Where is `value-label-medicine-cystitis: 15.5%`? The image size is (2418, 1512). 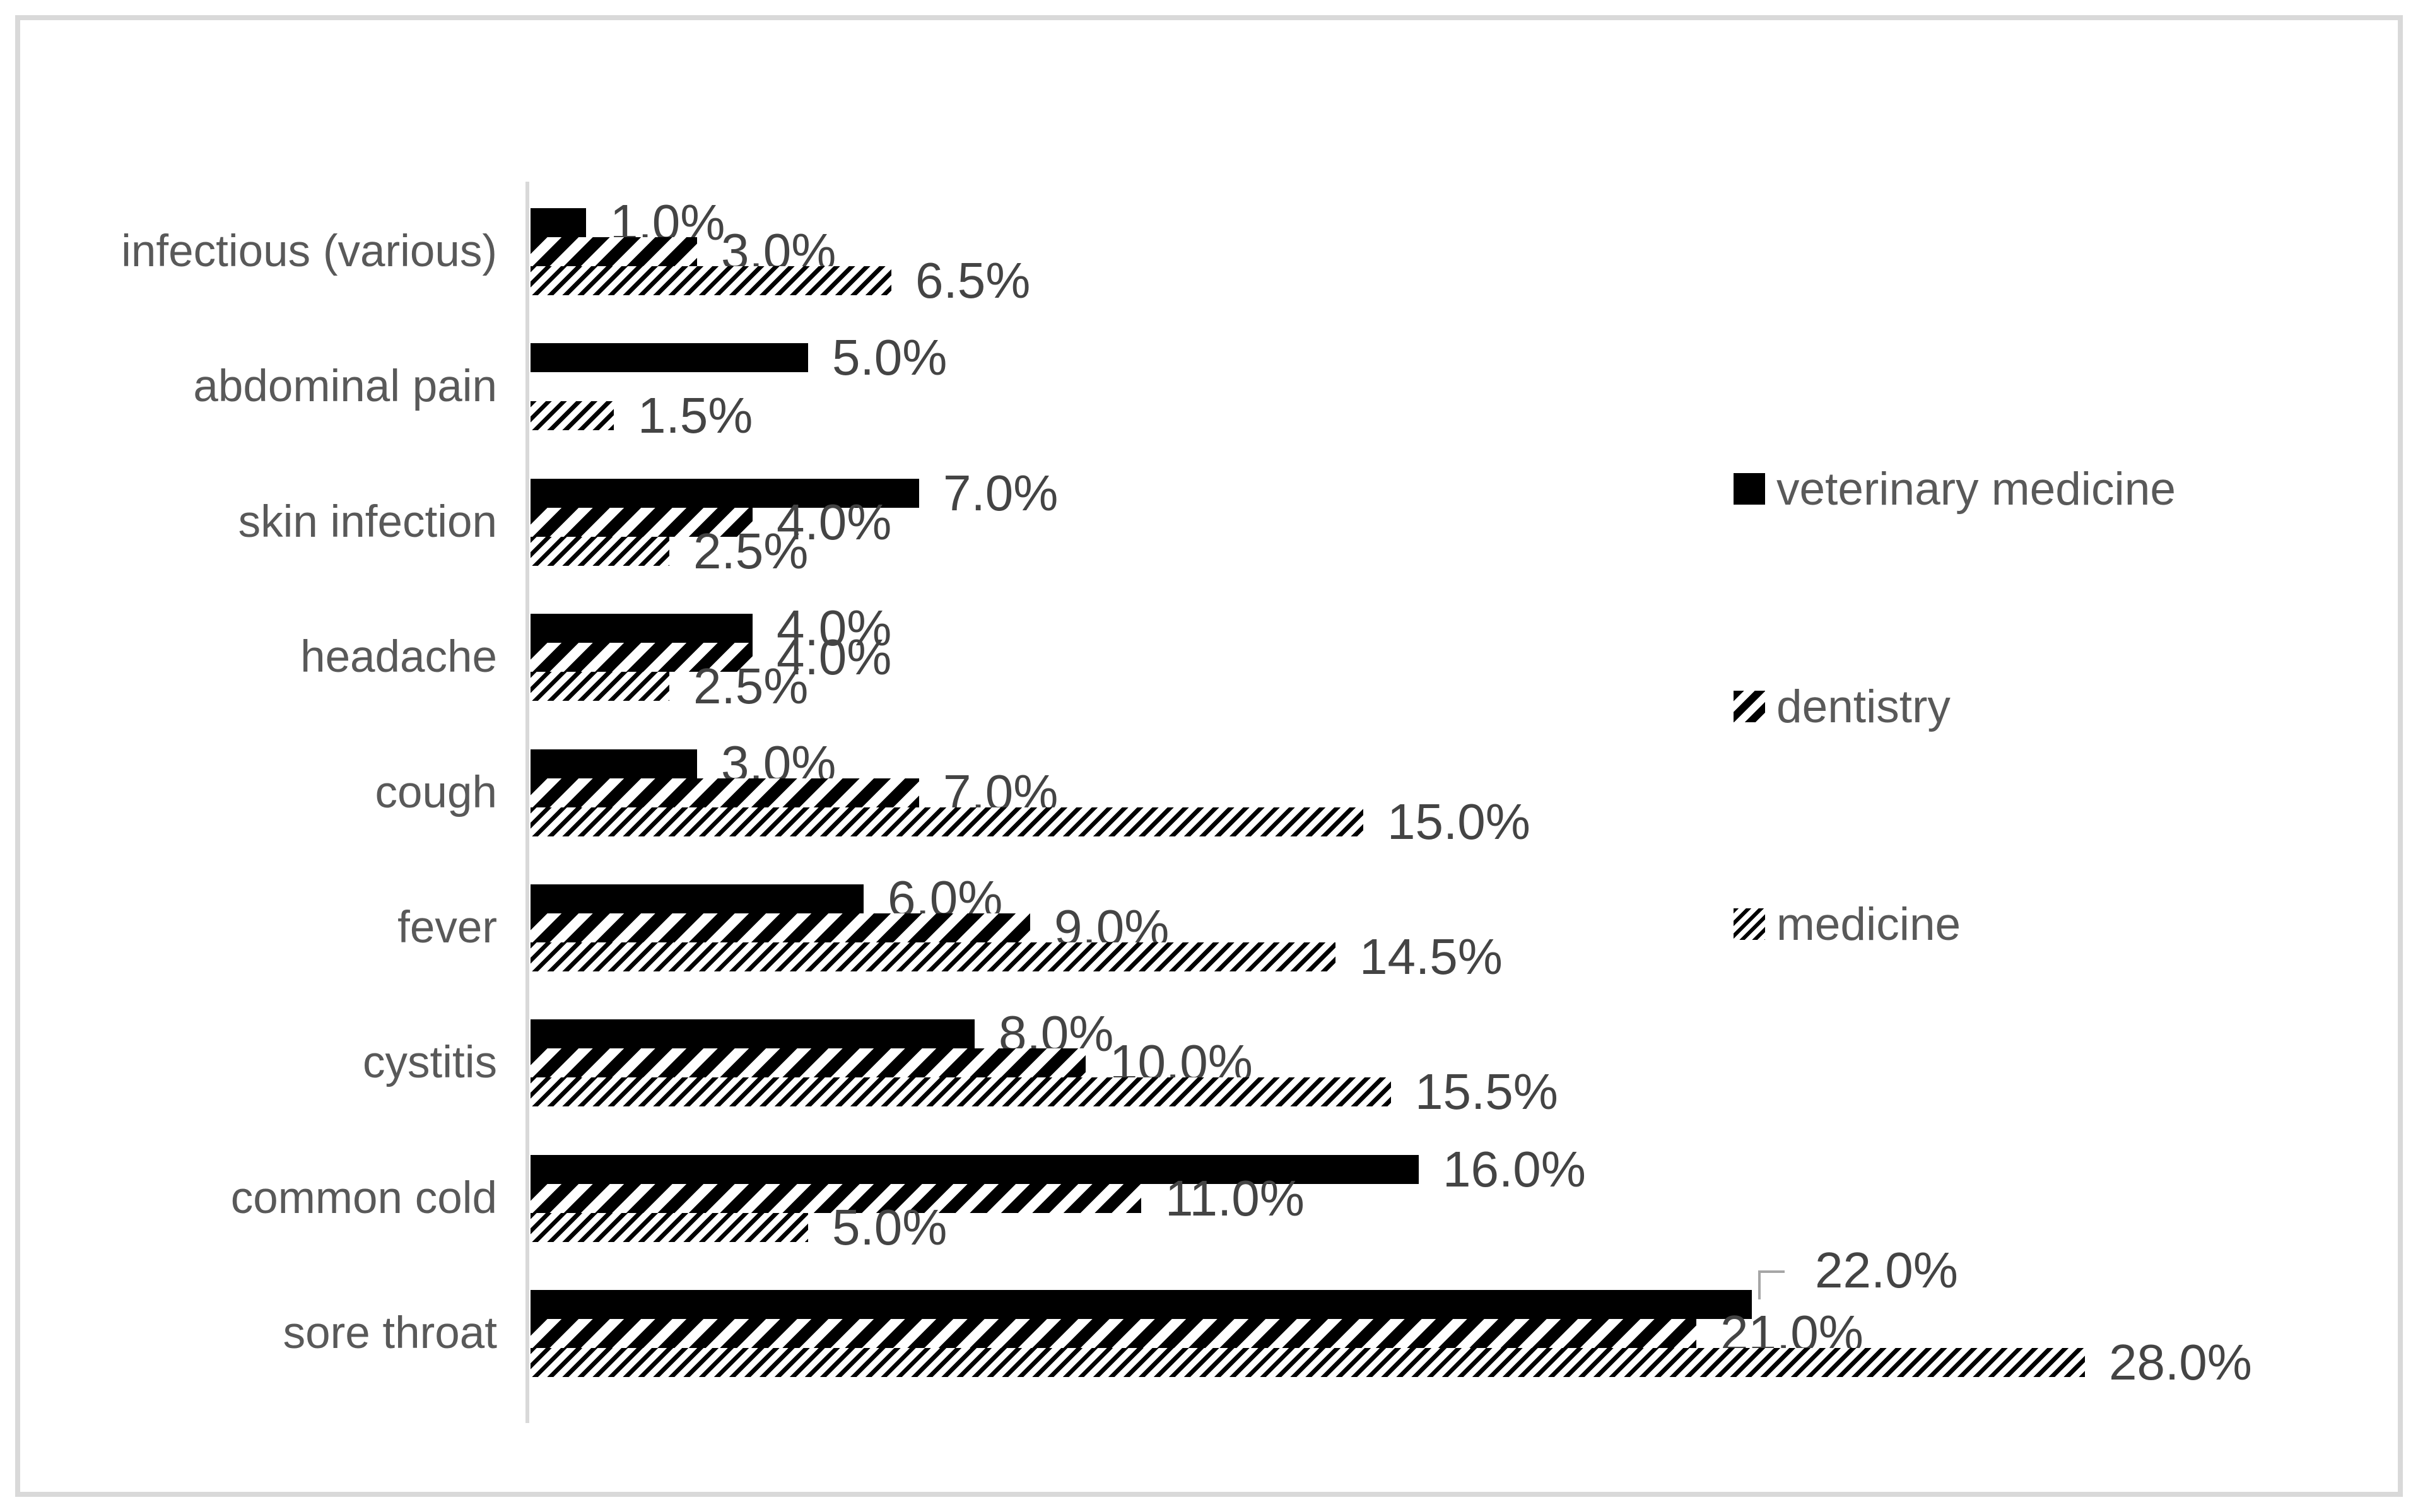
value-label-medicine-cystitis: 15.5% is located at coordinates (1487, 1092).